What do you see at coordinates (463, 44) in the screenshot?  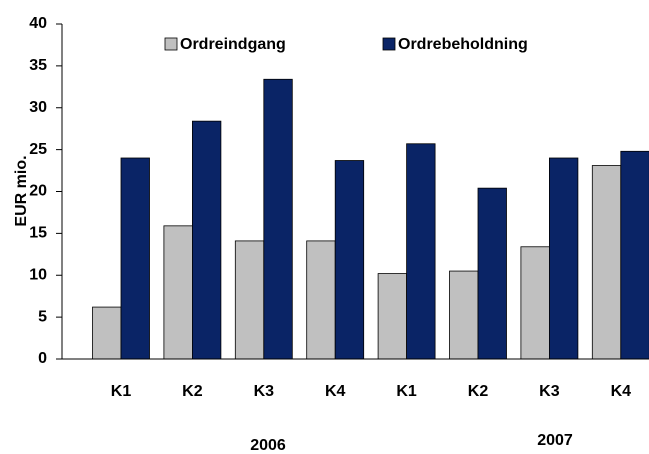 I see `legend-label: Ordrebeholdning` at bounding box center [463, 44].